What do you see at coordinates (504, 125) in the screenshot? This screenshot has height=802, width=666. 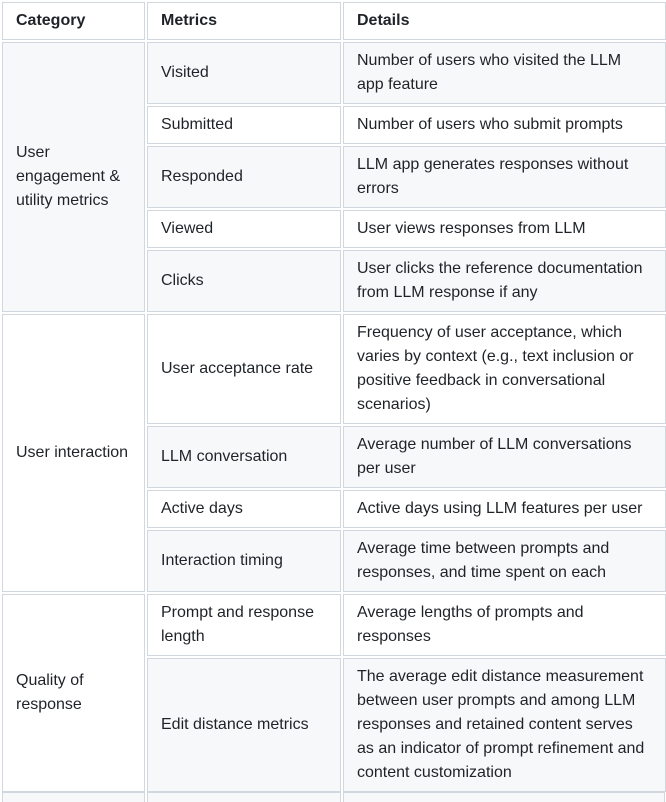 I see `detail-cell: Number of users who submit prompts` at bounding box center [504, 125].